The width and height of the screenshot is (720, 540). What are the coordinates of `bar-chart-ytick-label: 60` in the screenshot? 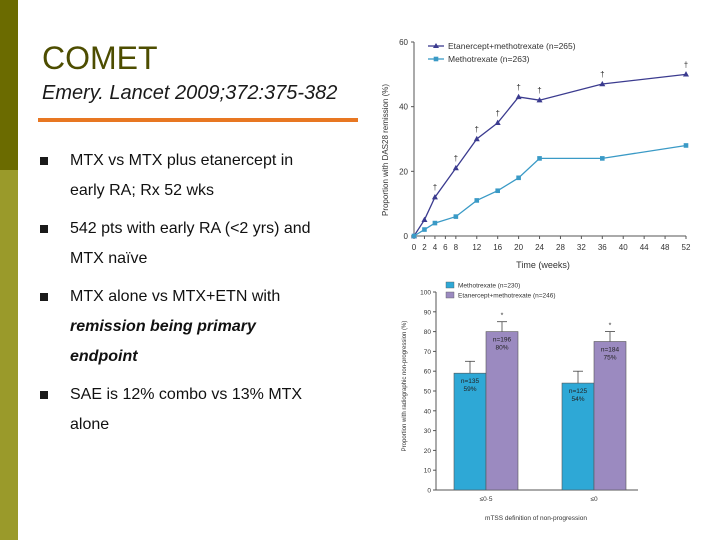 It's located at (428, 372).